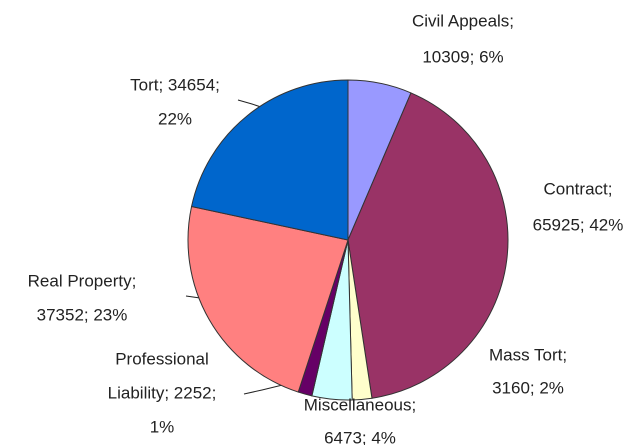 Image resolution: width=642 pixels, height=445 pixels. I want to click on slice-label: 6473; 4%, so click(360, 436).